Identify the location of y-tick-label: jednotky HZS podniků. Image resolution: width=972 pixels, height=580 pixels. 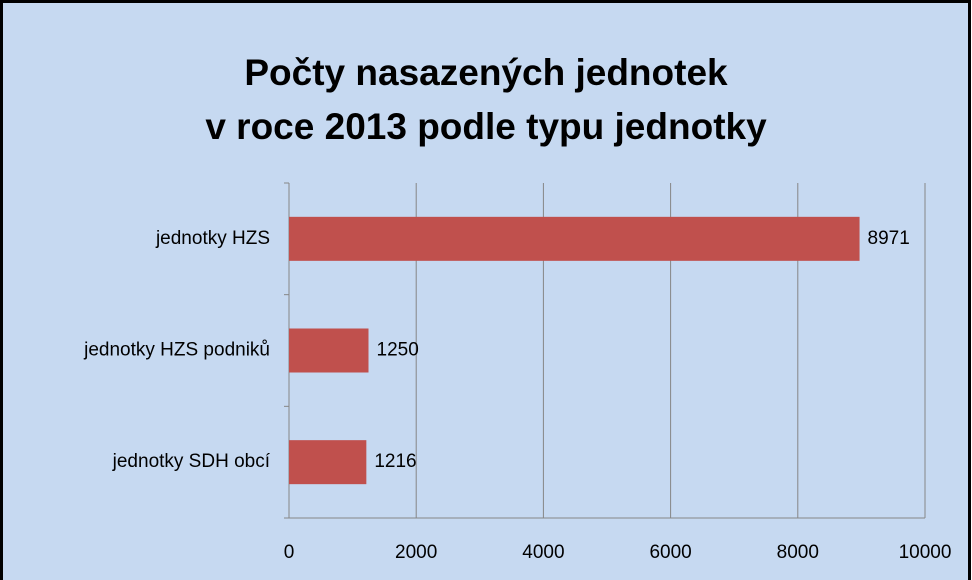
(176, 350).